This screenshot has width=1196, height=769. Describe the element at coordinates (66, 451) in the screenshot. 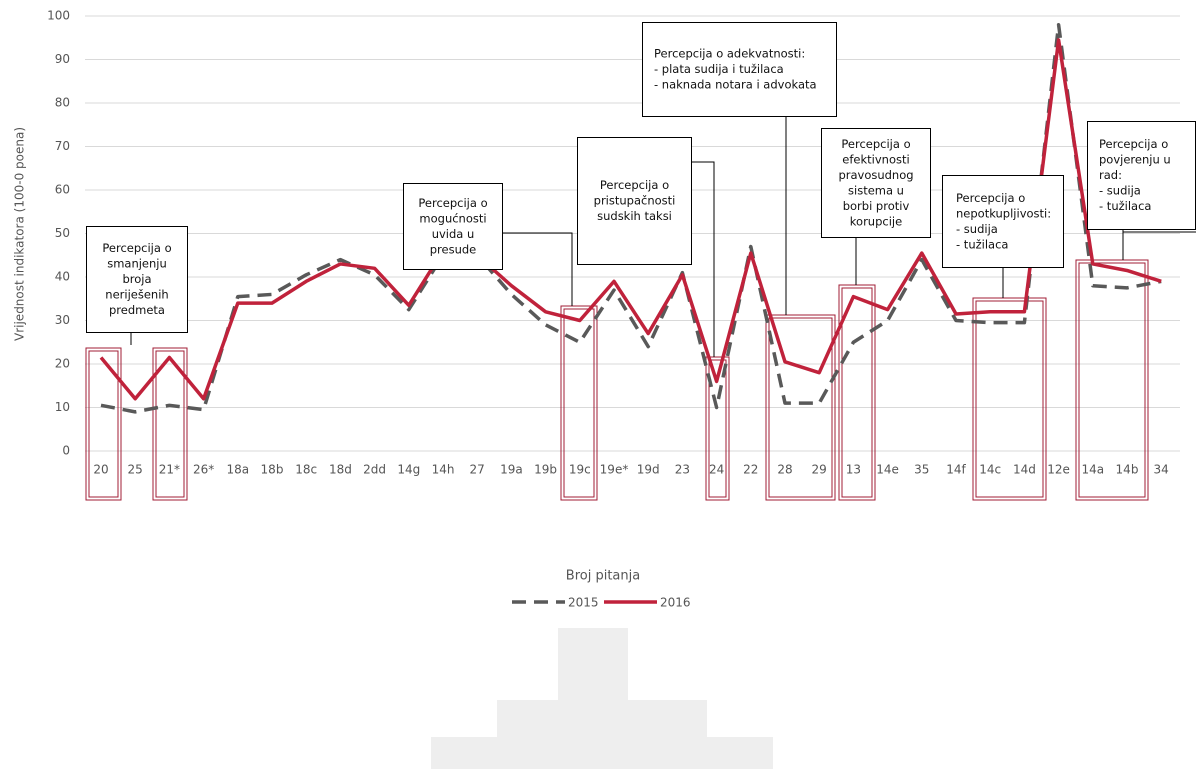

I see `y-tick-label: 0` at that location.